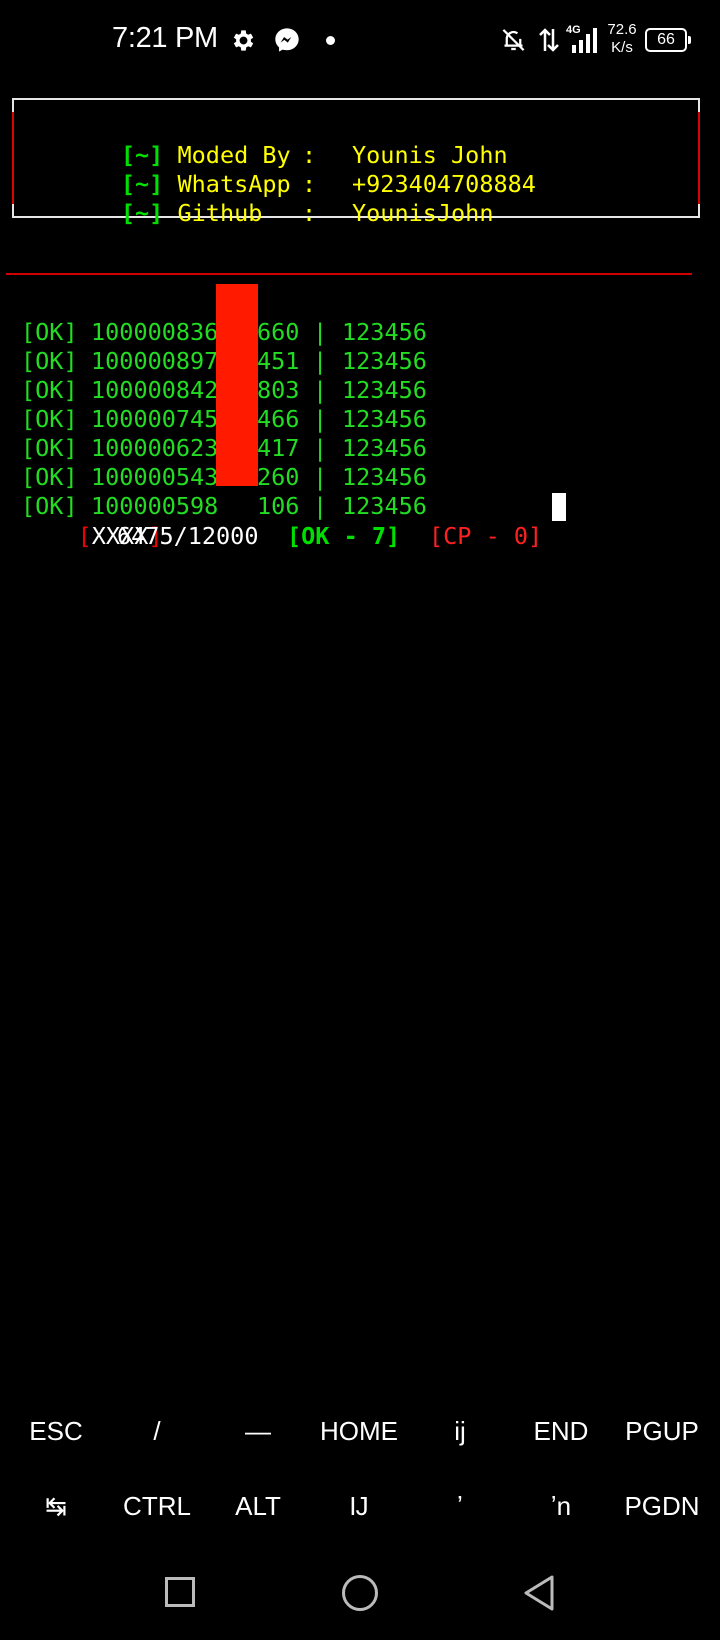 The image size is (720, 1640). I want to click on battery-level: 66, so click(666, 39).